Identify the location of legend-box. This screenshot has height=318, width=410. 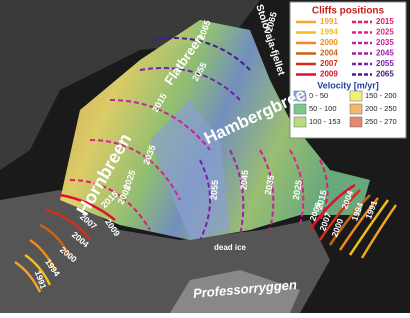
(348, 70).